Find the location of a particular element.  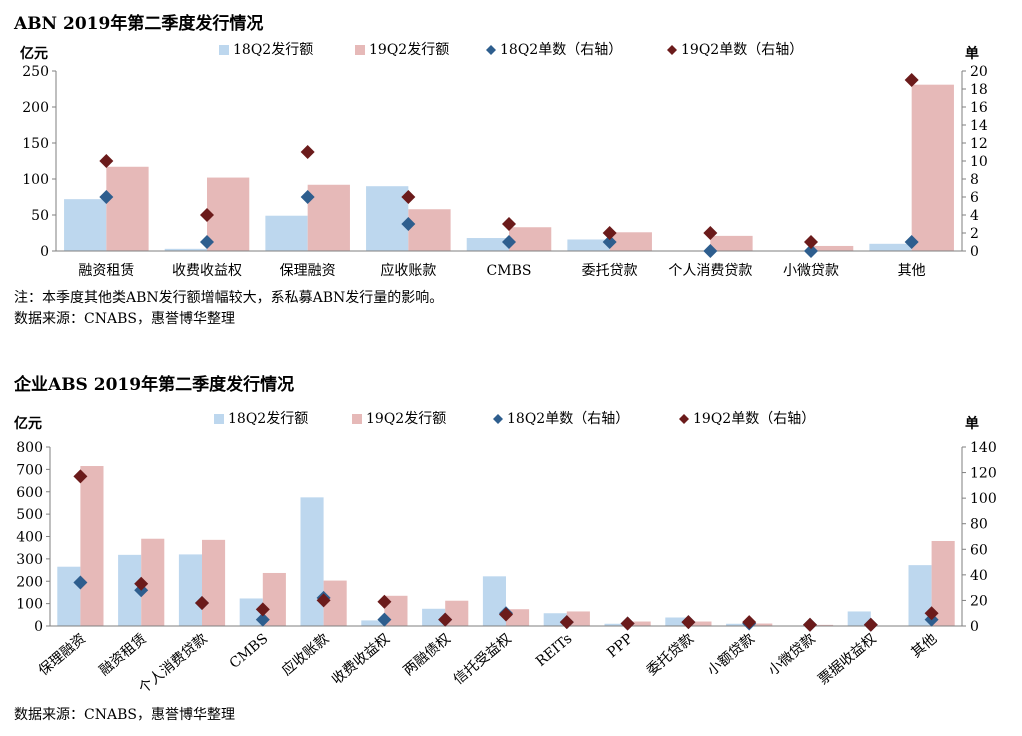

chart1-x-label: 应收账款 is located at coordinates (408, 270).